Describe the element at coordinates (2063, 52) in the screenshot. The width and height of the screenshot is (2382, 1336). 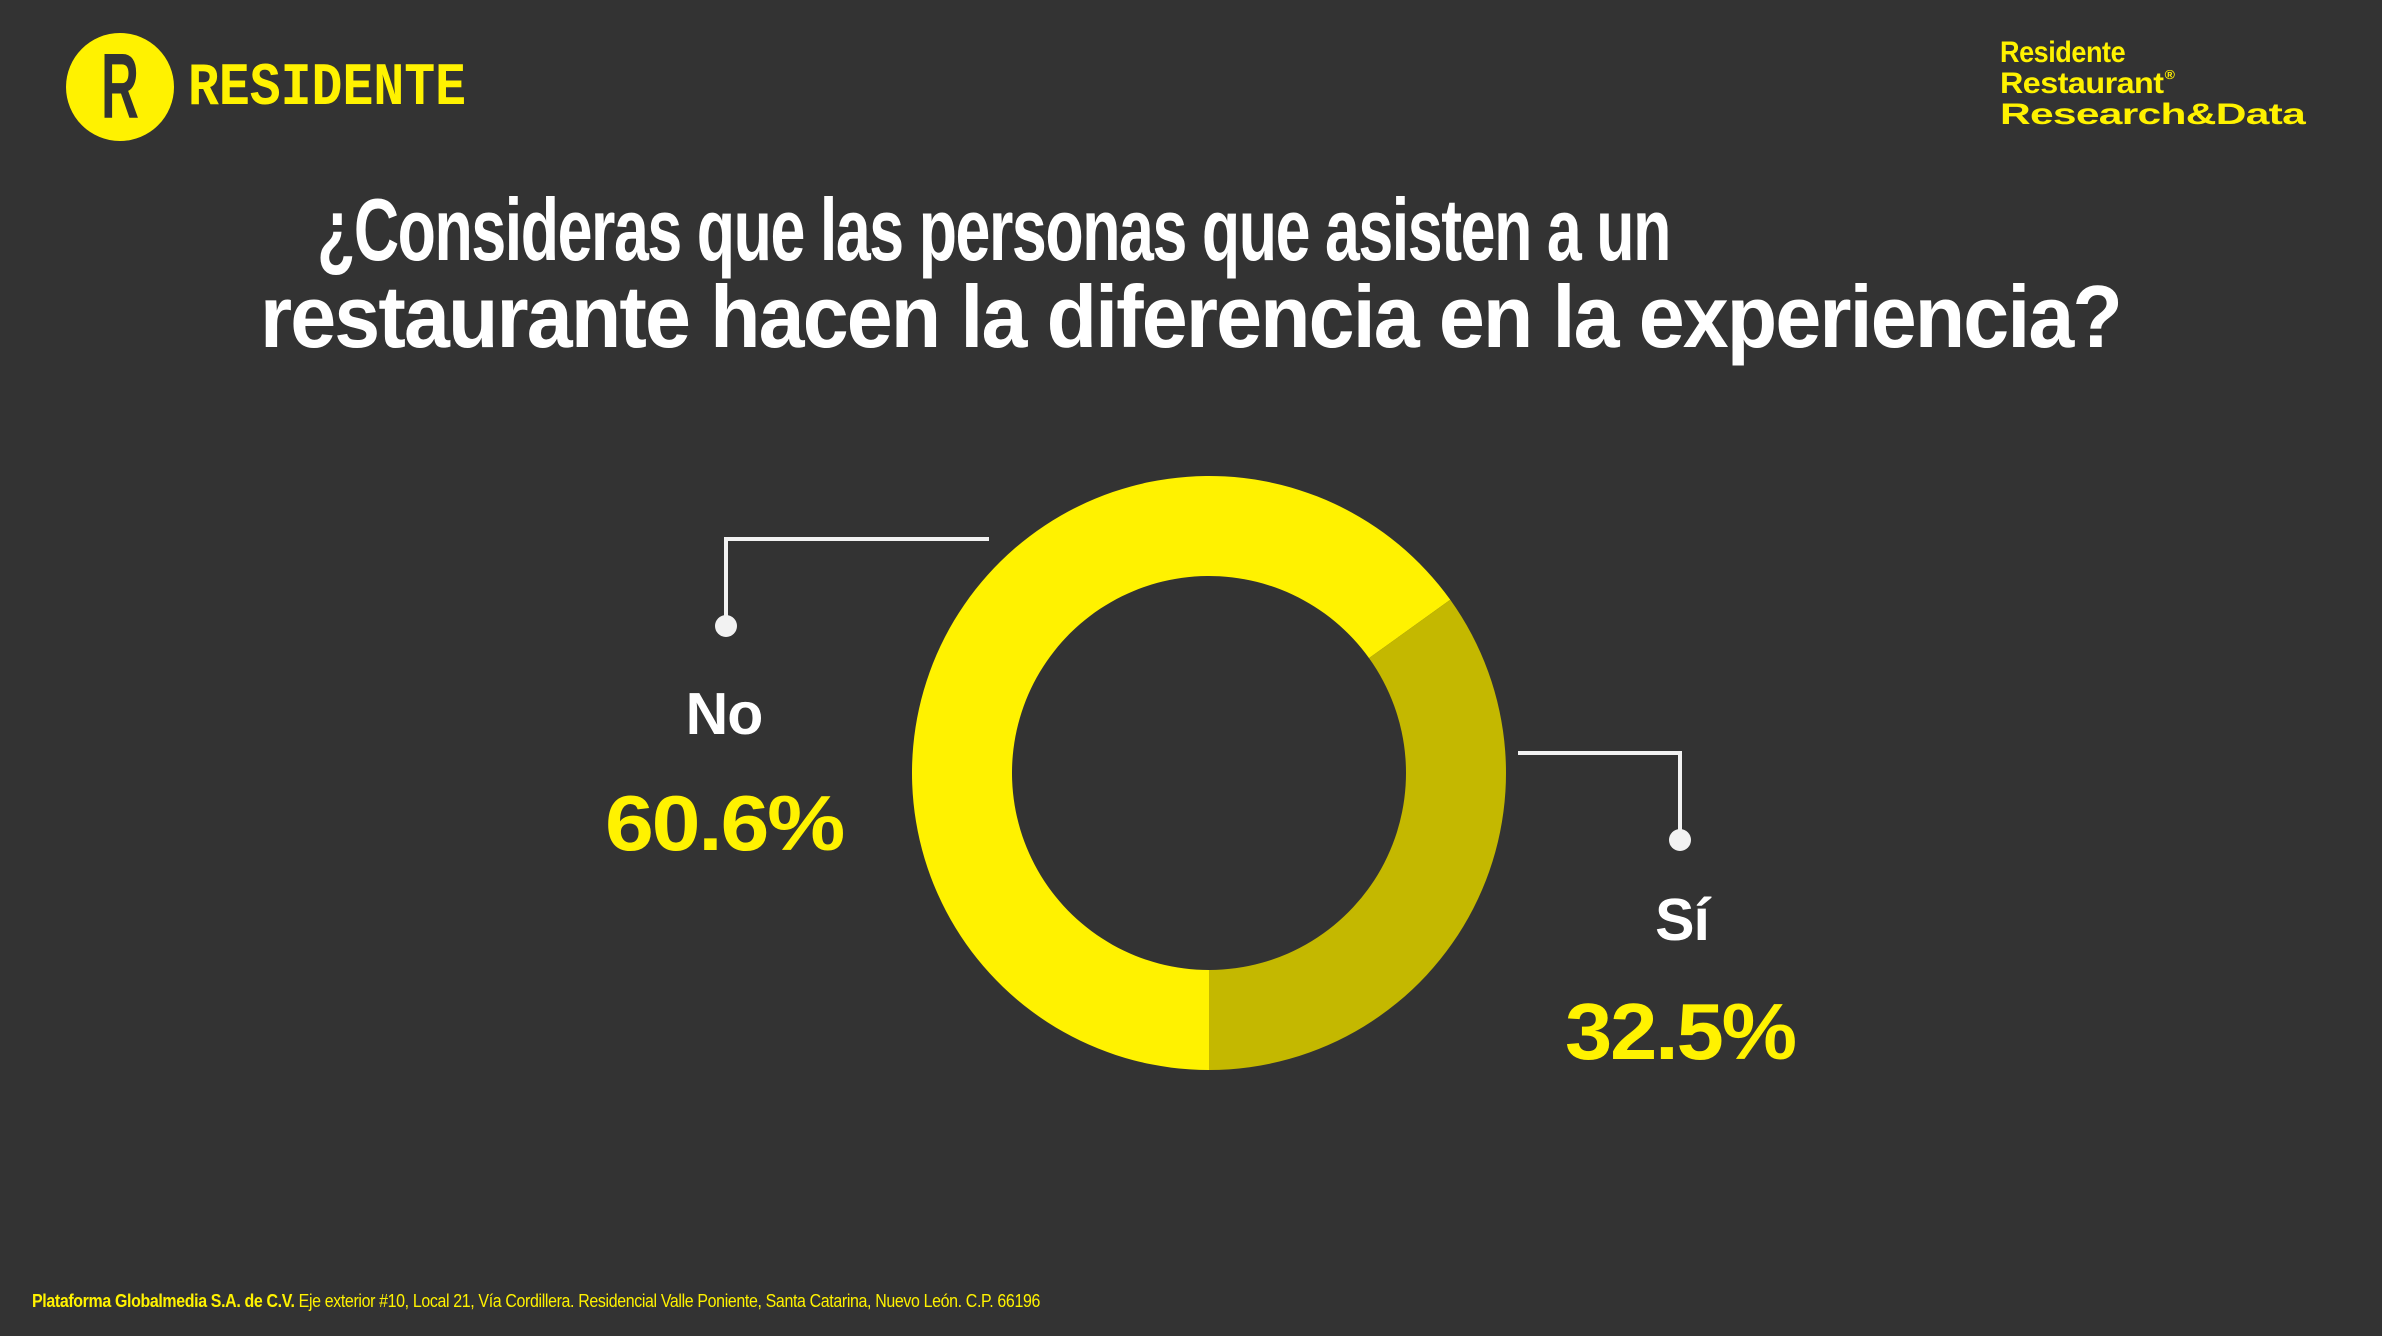
I see `brand-line-1: Residente` at that location.